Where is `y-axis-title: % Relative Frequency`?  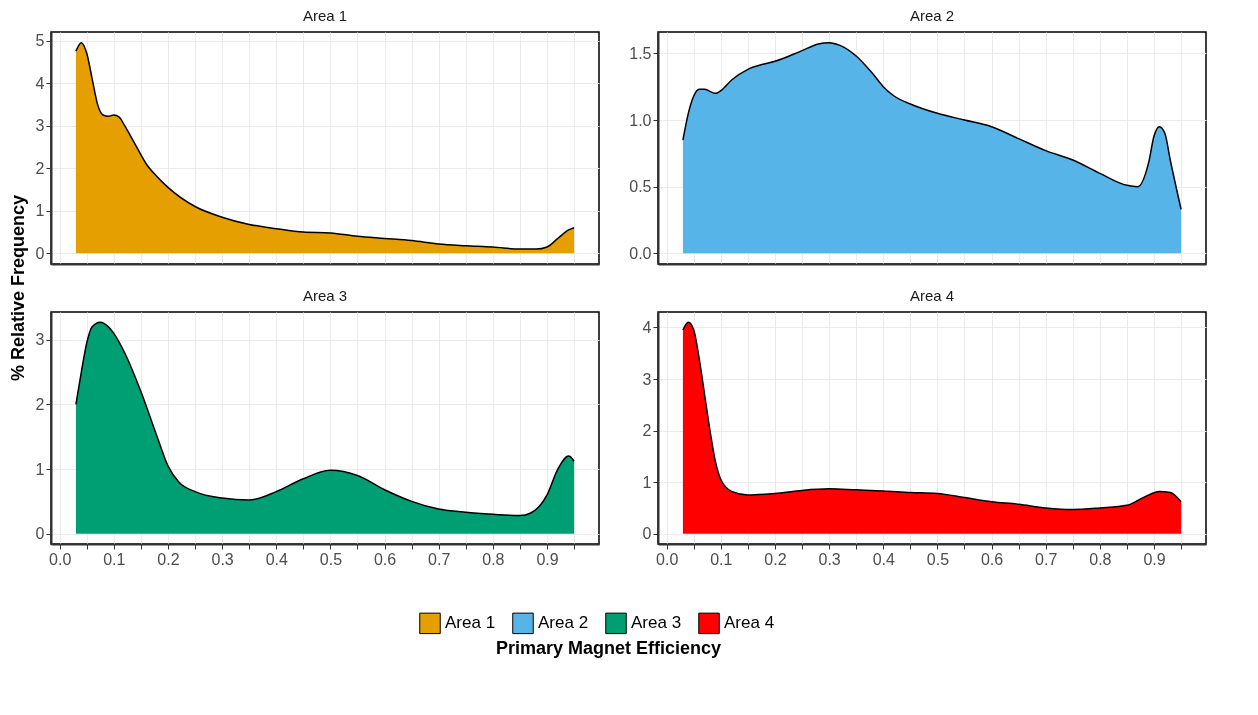 y-axis-title: % Relative Frequency is located at coordinates (18, 288).